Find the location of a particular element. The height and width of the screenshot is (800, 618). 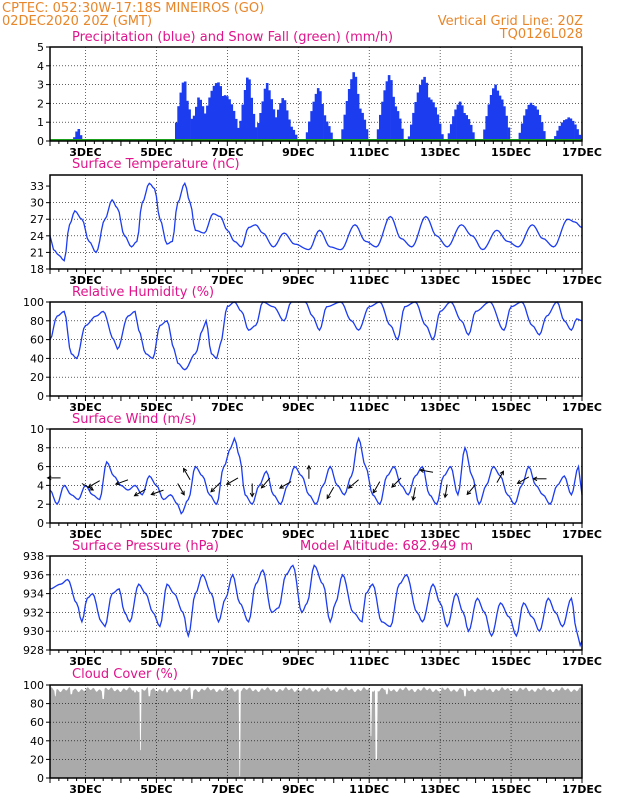

date-label-precip: 5DEC is located at coordinates (156, 152).